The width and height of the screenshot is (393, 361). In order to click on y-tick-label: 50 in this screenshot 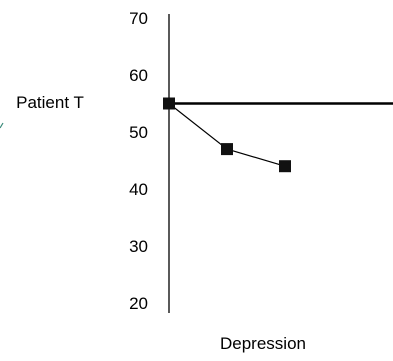, I will do `click(138, 132)`.